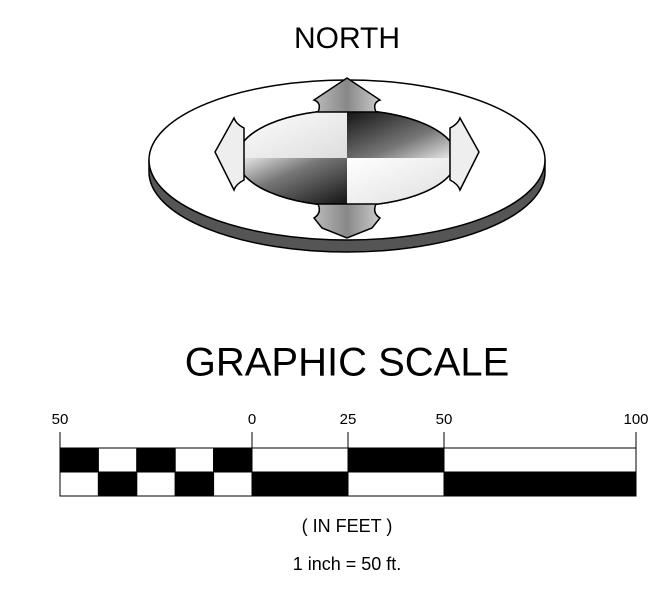 The image size is (658, 600). Describe the element at coordinates (635, 419) in the screenshot. I see `scale-tick-label: 100` at that location.